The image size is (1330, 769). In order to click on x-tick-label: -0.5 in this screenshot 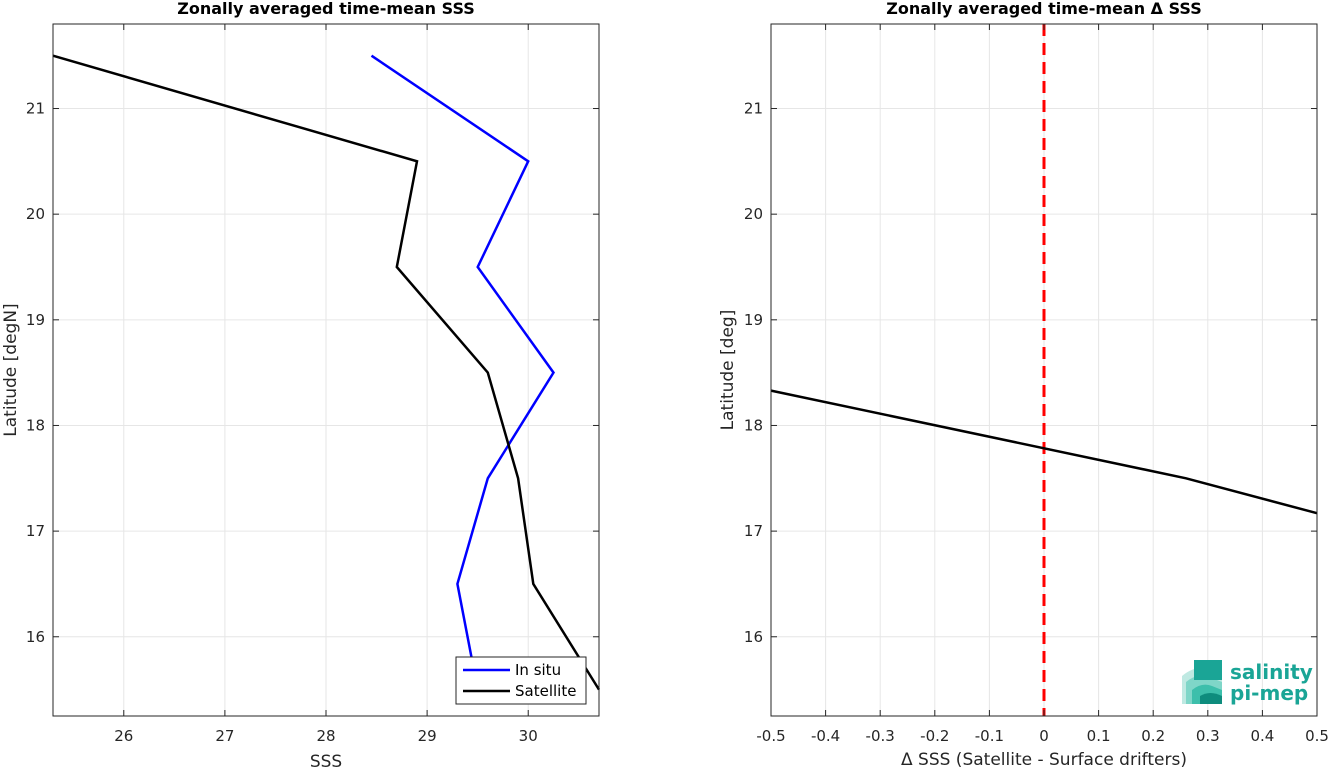, I will do `click(770, 736)`.